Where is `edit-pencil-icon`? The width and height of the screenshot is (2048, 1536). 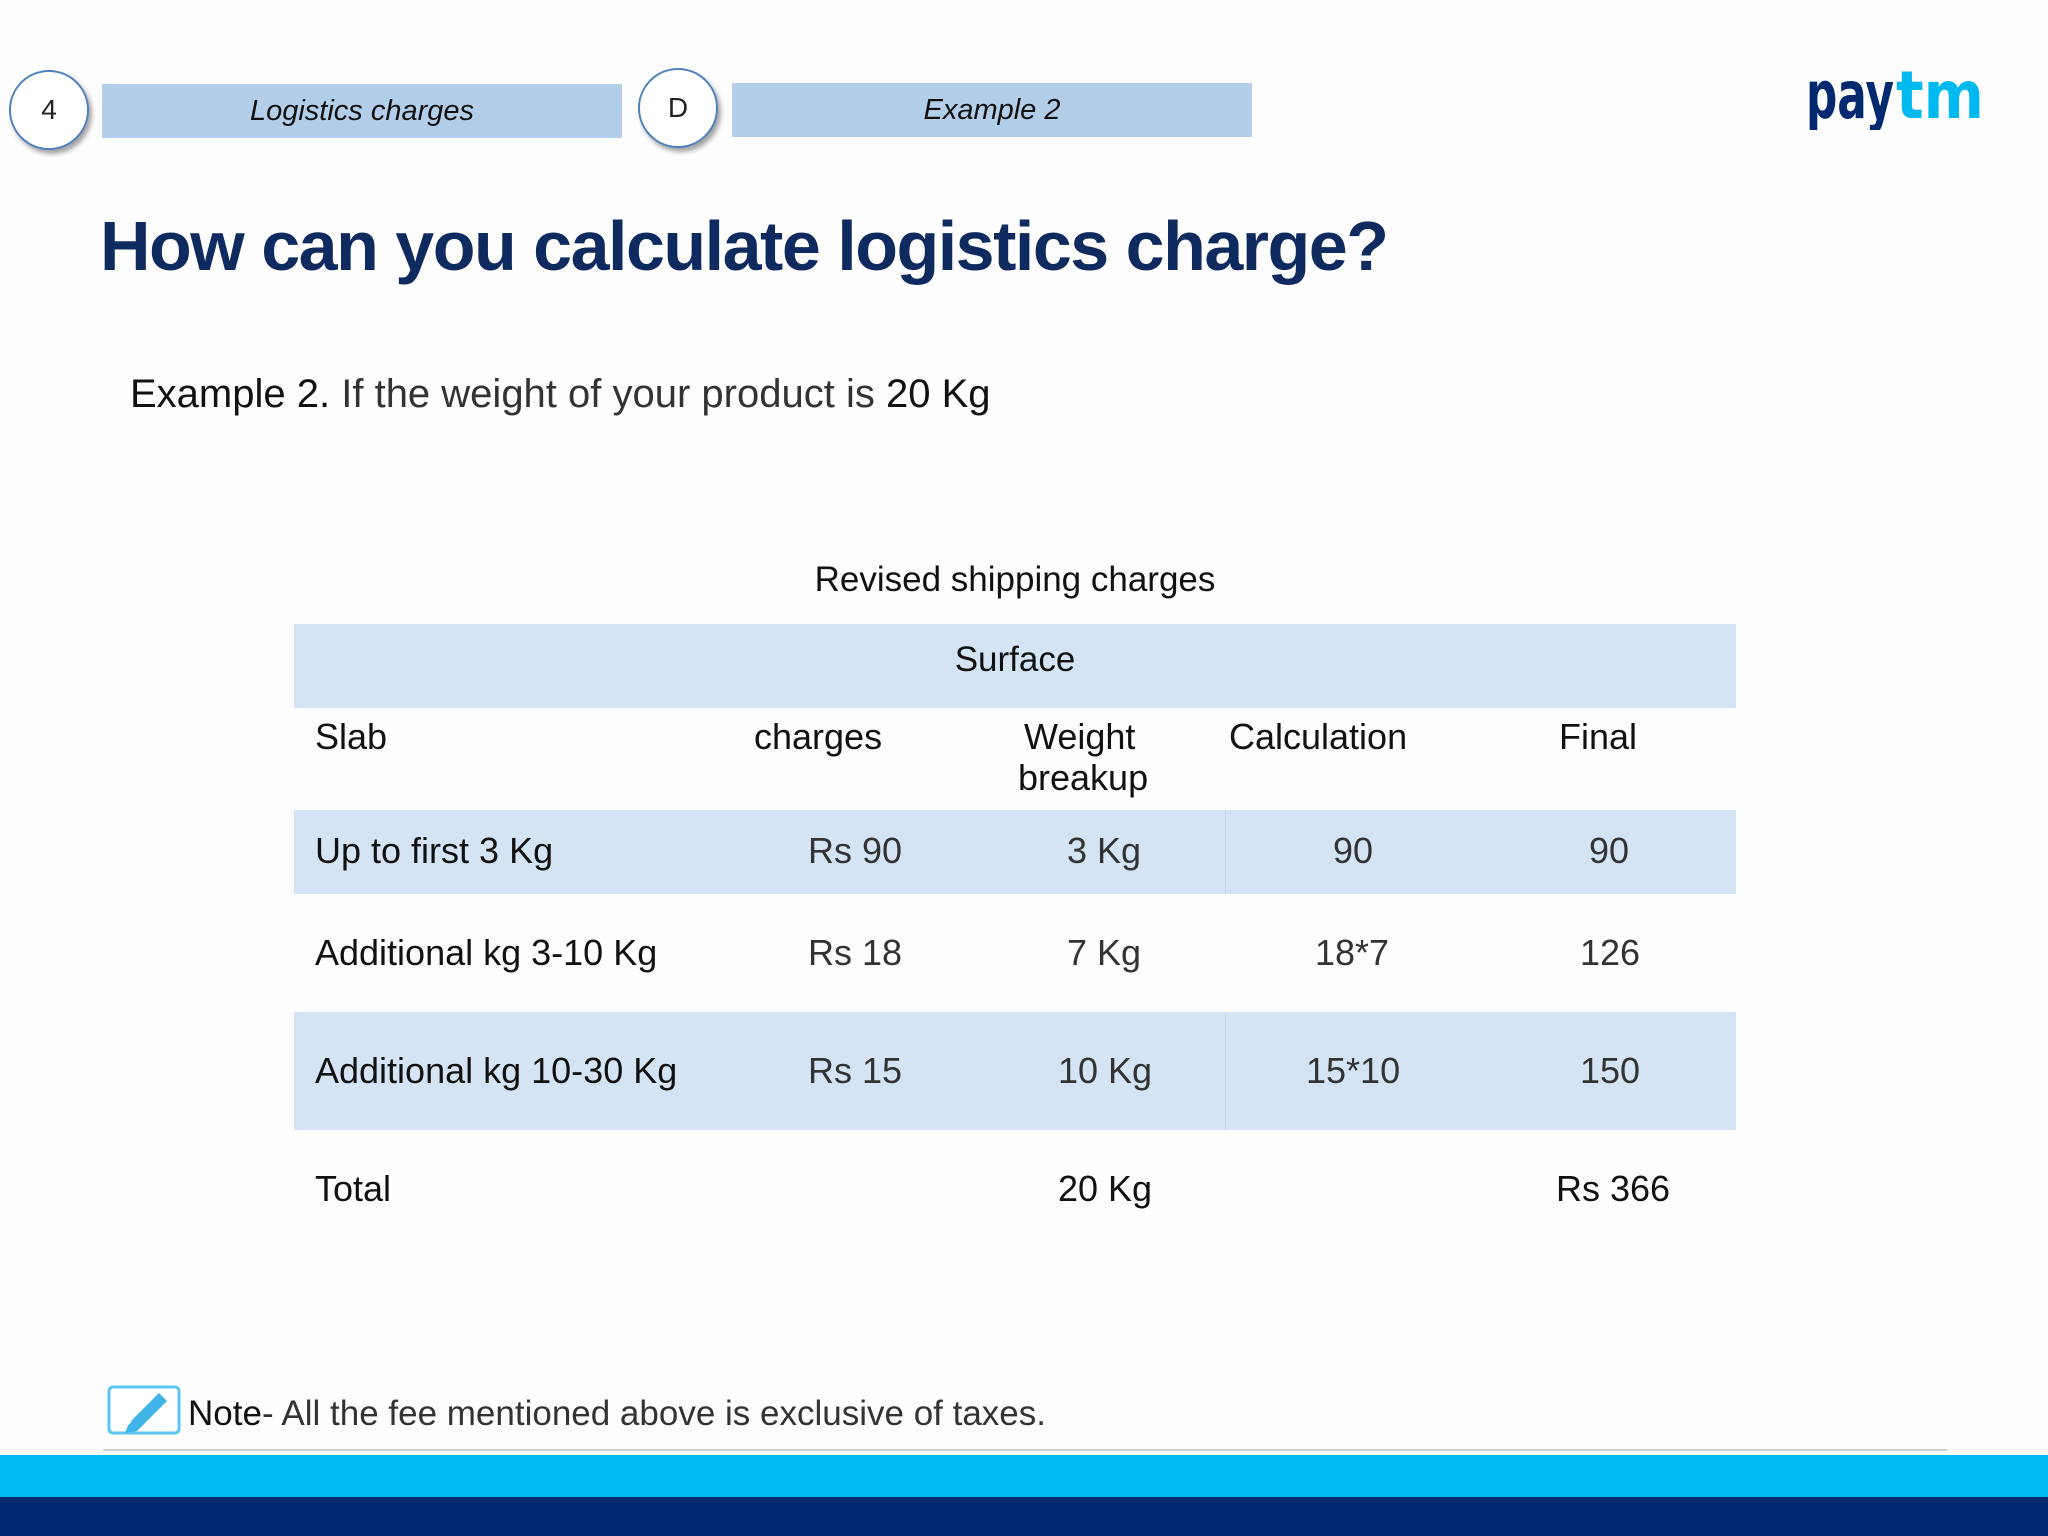 edit-pencil-icon is located at coordinates (144, 1410).